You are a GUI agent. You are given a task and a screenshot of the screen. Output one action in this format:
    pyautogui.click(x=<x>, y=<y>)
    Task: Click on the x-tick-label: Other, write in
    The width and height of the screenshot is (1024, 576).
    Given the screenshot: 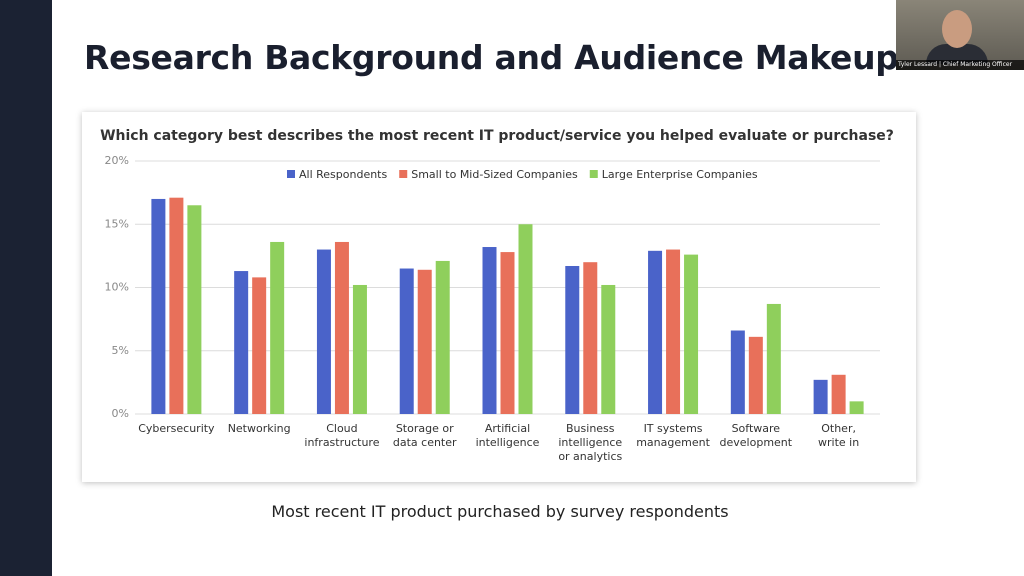 What is the action you would take?
    pyautogui.click(x=838, y=435)
    